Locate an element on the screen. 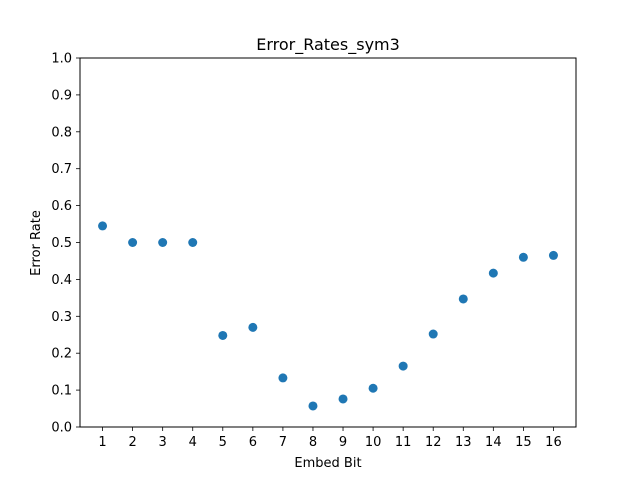 This screenshot has width=640, height=480. y-axis-label: Error Rate is located at coordinates (36, 243).